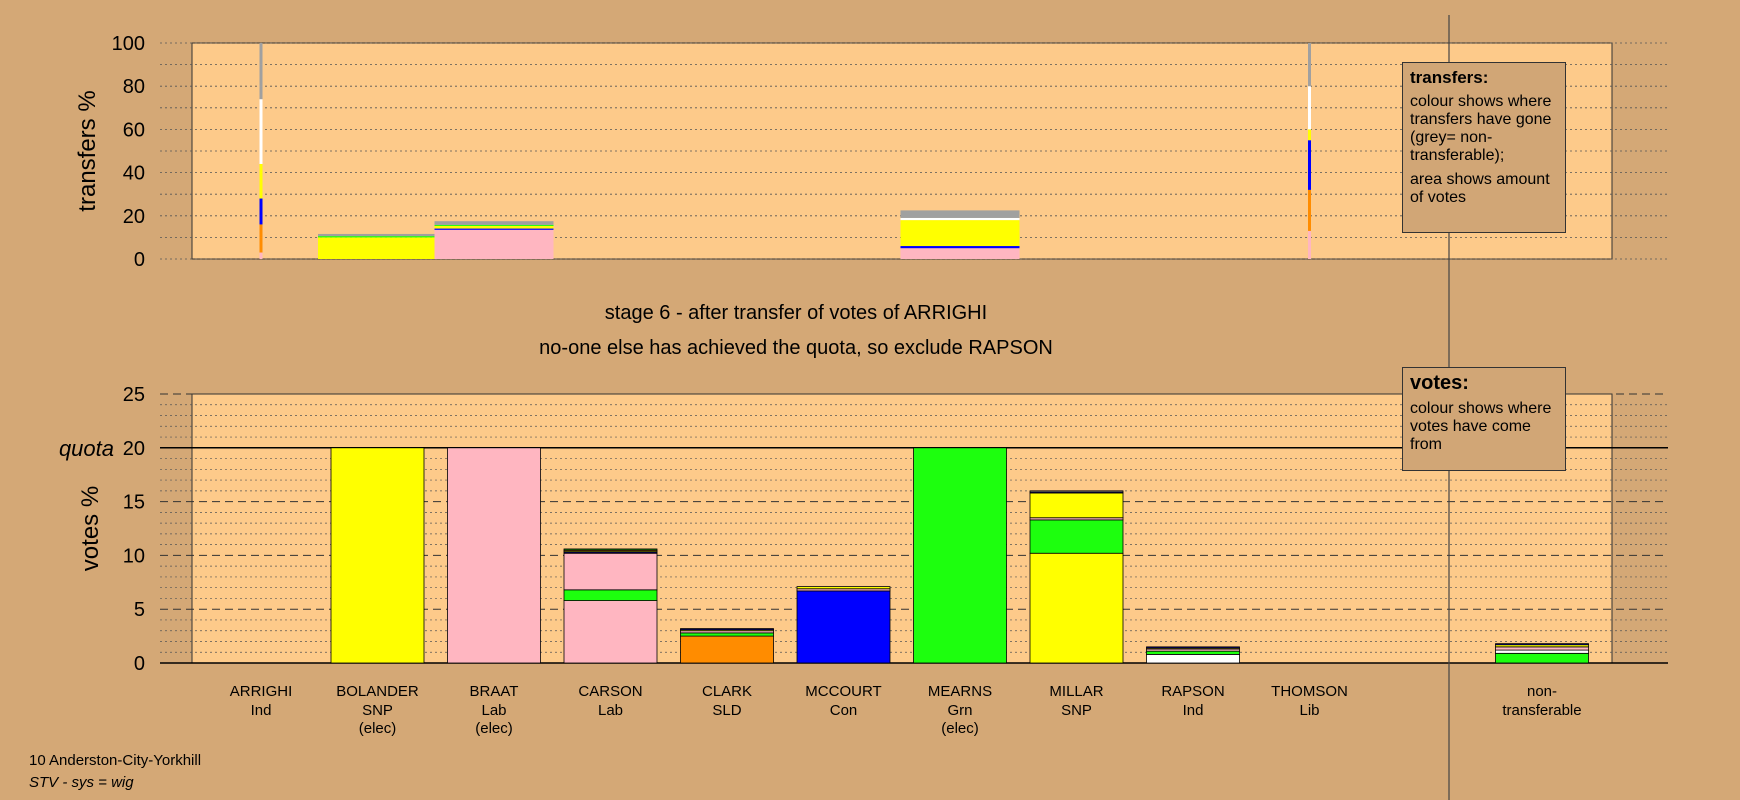 The height and width of the screenshot is (800, 1740). What do you see at coordinates (86, 448) in the screenshot?
I see `quota-label: quota` at bounding box center [86, 448].